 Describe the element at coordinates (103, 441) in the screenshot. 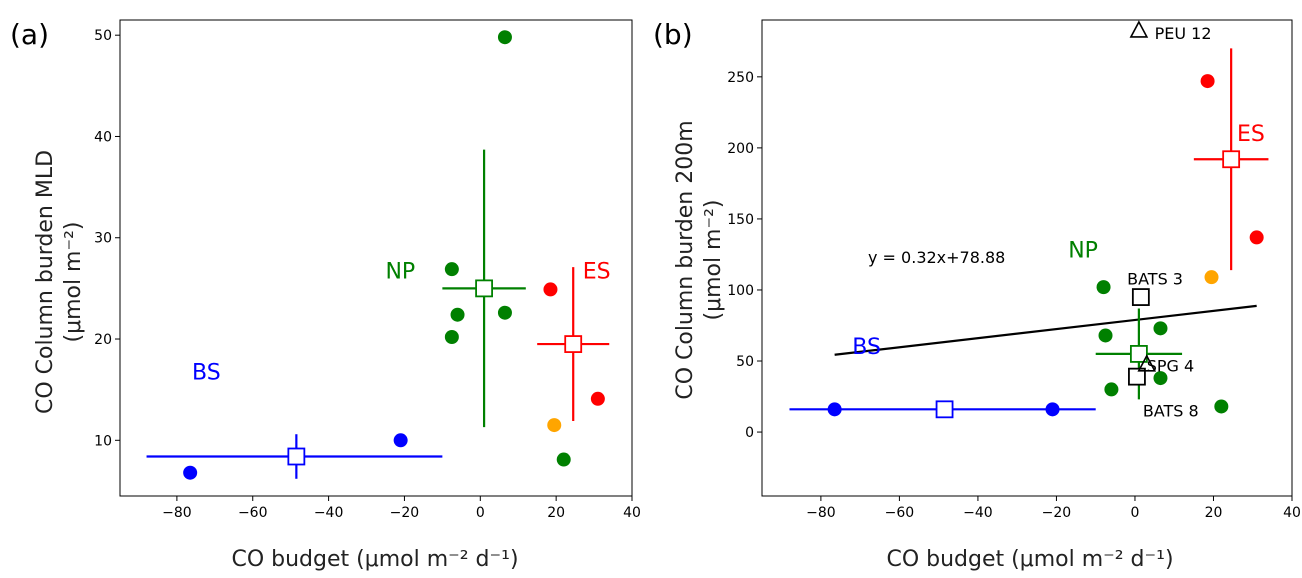

I see `panel-a-ytick-label: 10` at that location.